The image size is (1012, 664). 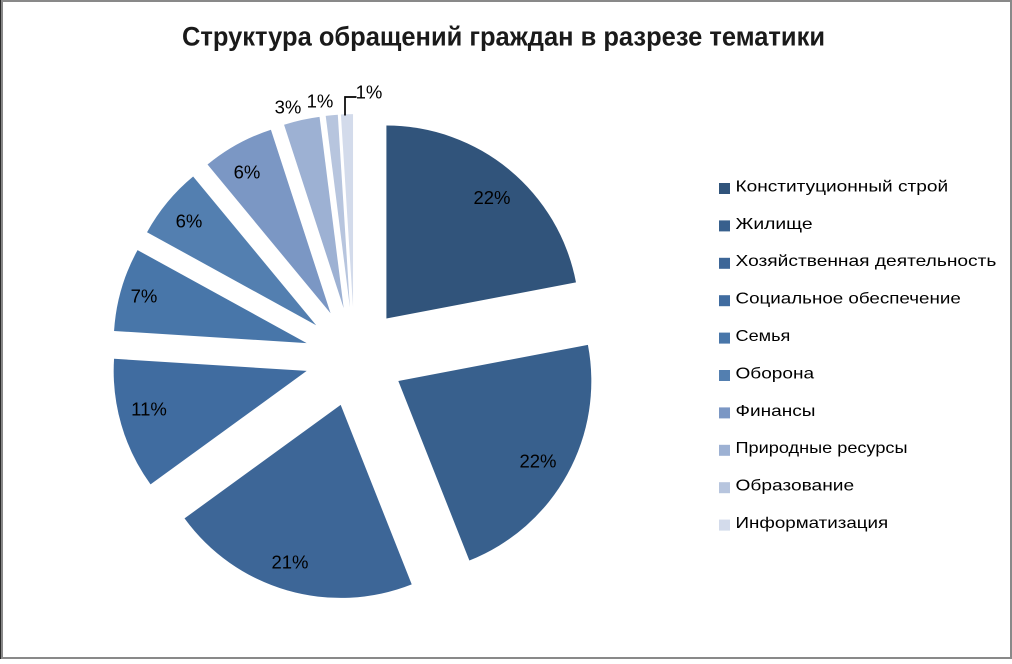 I want to click on svg-text: Образование, so click(x=795, y=486).